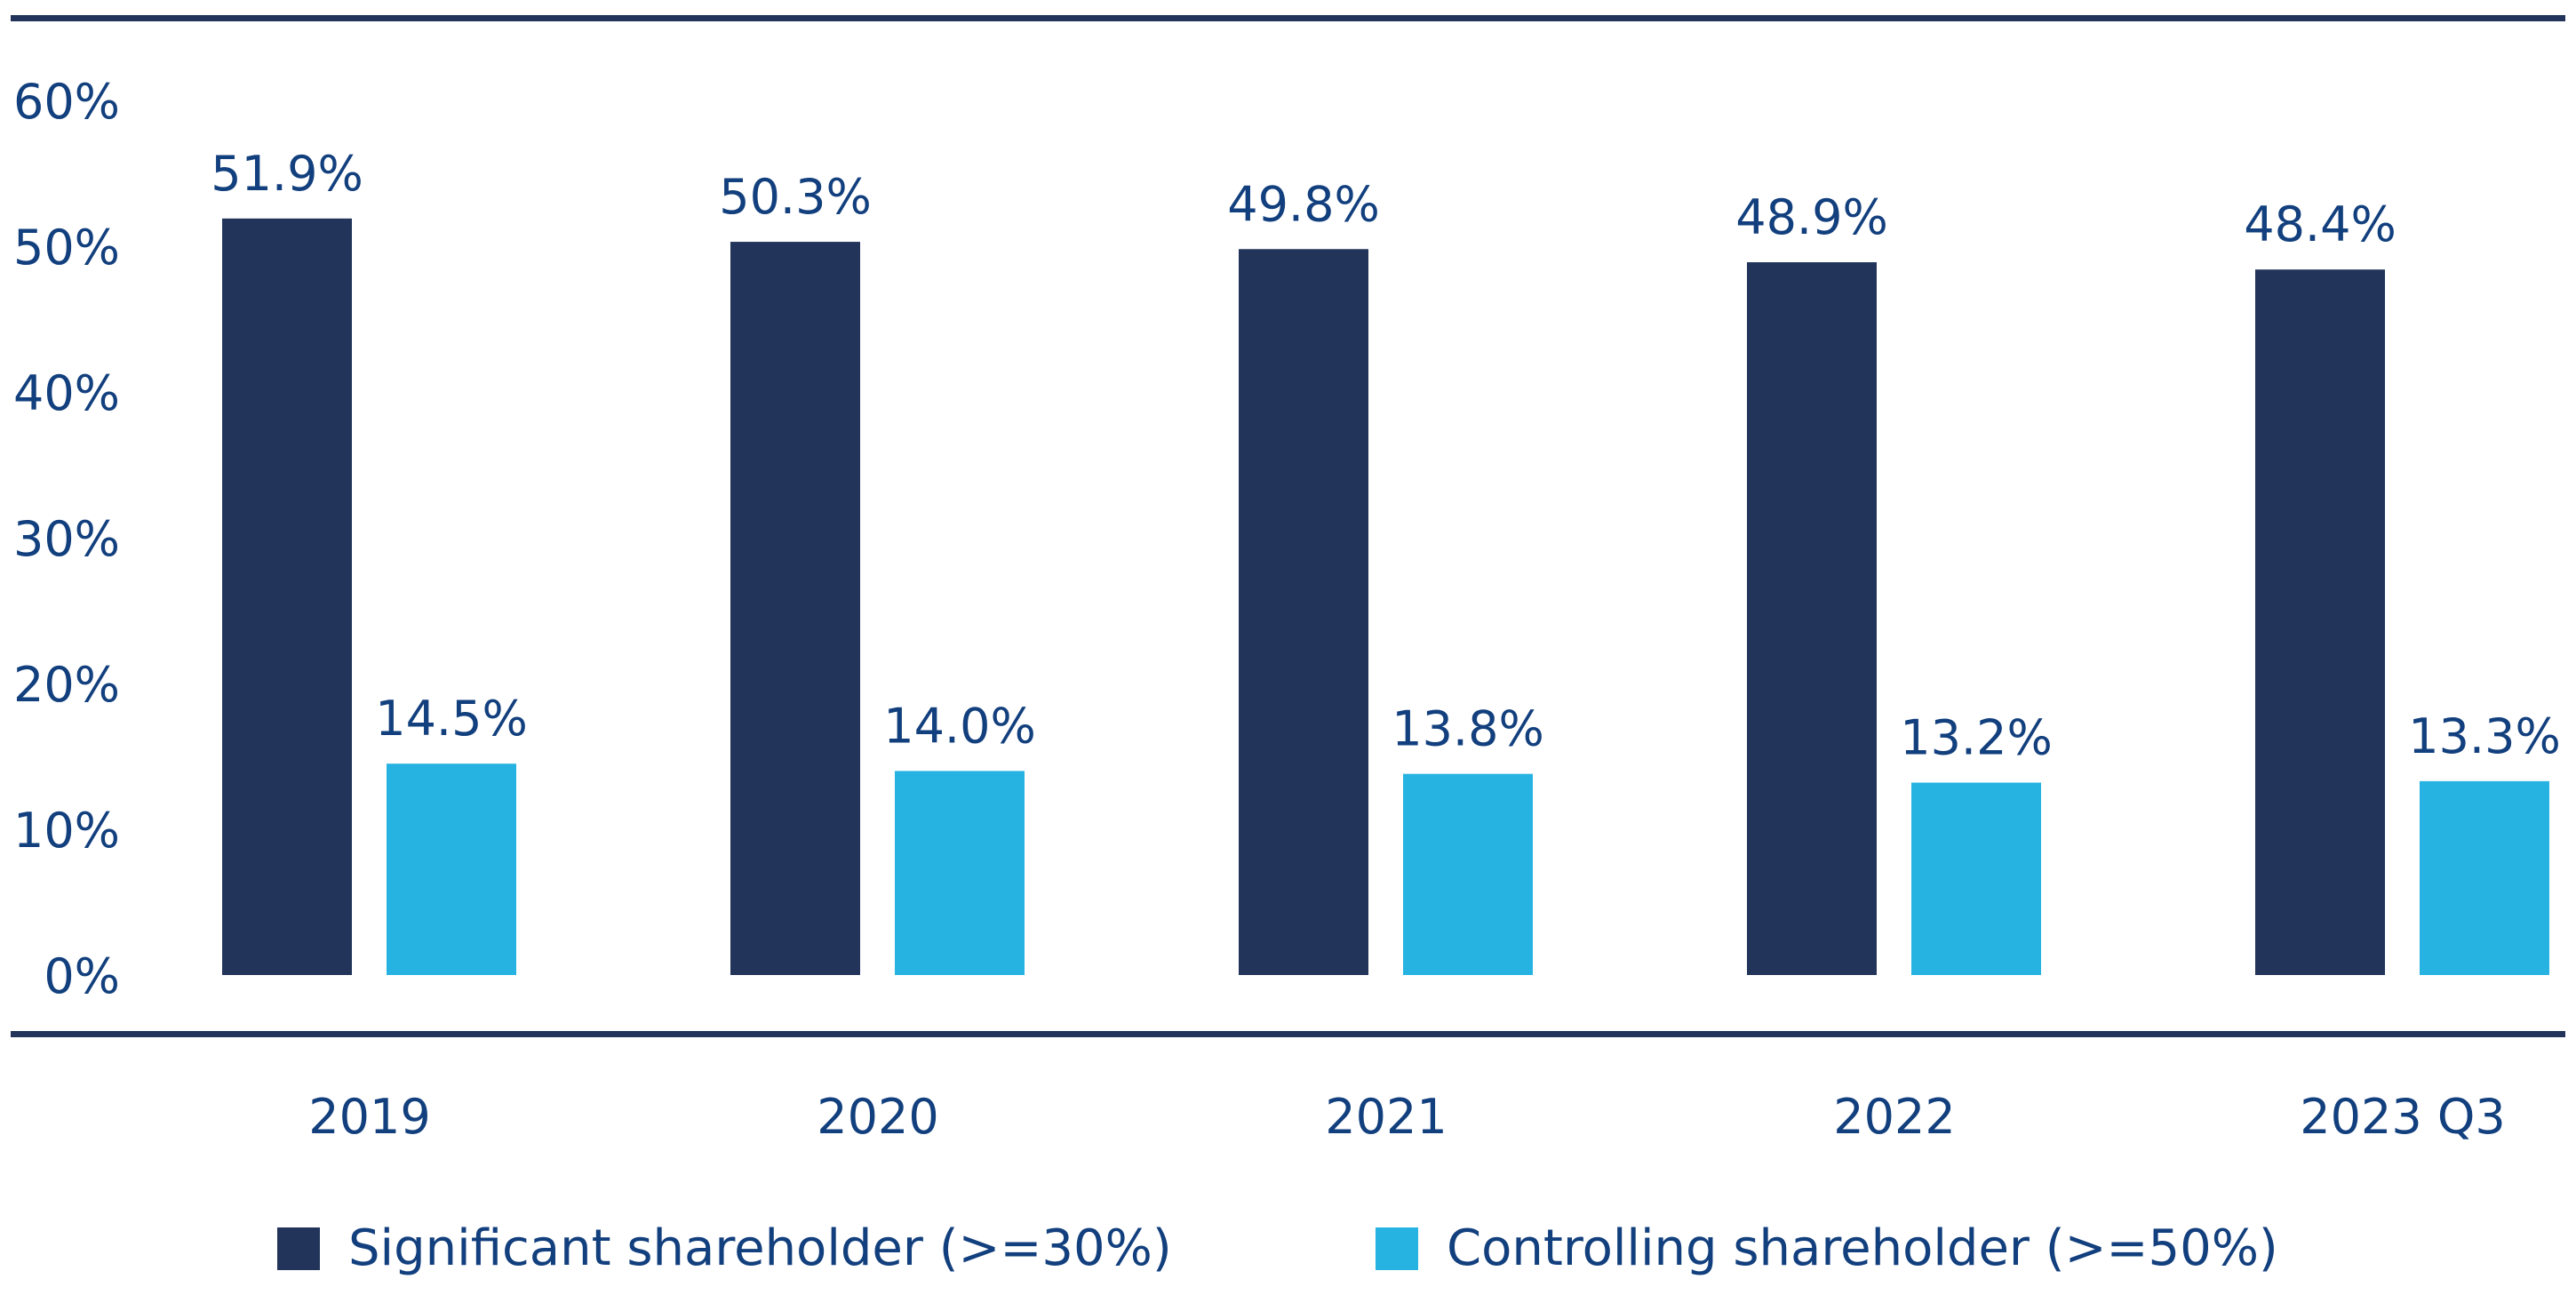 The width and height of the screenshot is (2576, 1311). I want to click on x-tick-label: 2021, so click(1386, 1117).